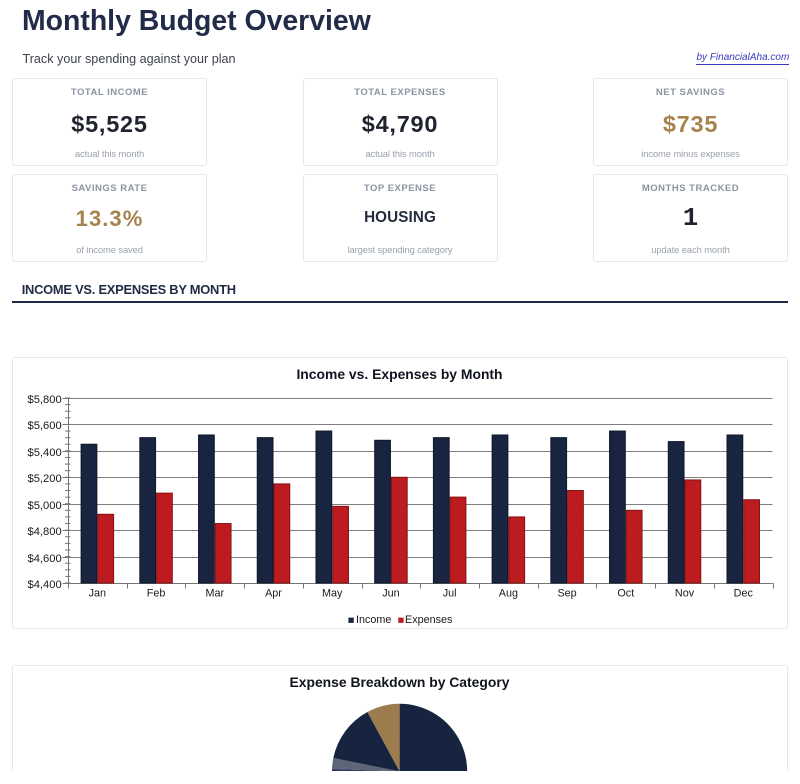 This screenshot has height=784, width=800. I want to click on svg-text: $4,400, so click(44, 585).